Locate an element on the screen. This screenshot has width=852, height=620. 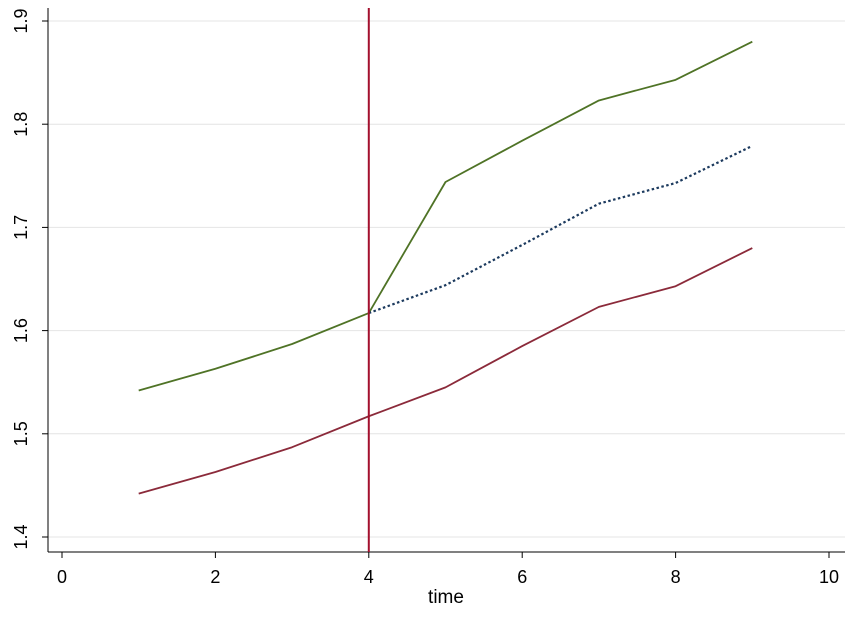
x-tick-label: 4 is located at coordinates (369, 577).